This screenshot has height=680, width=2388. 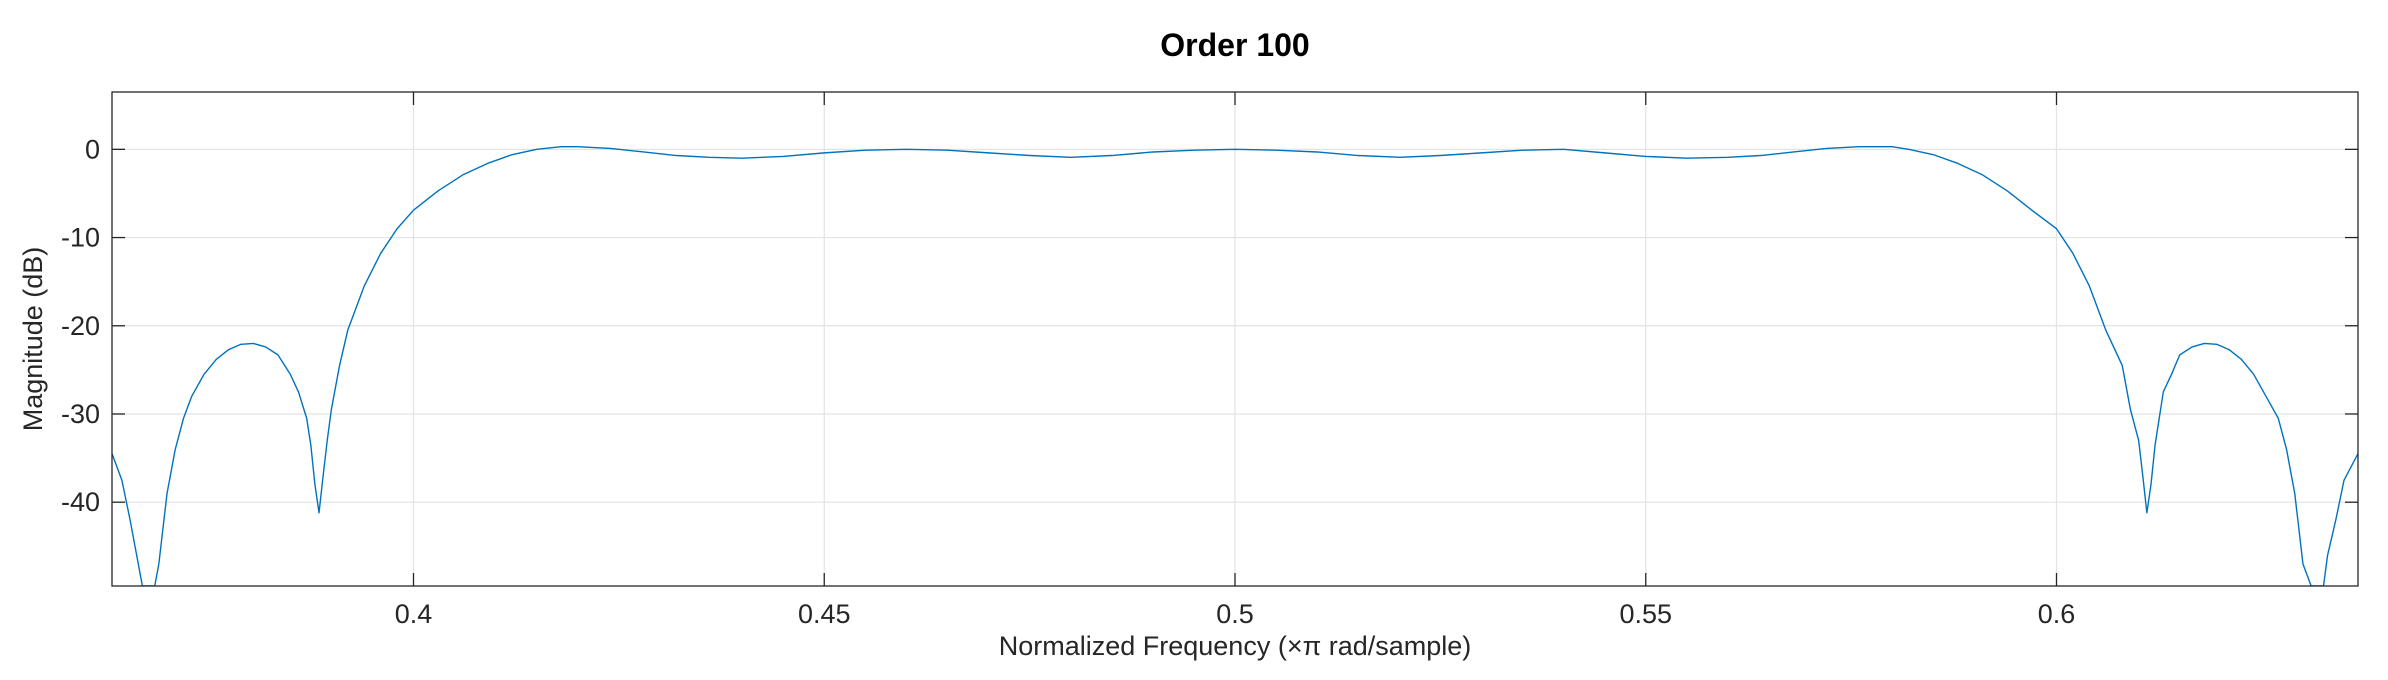 I want to click on y-axis-label: Magnitude (dB), so click(x=33, y=339).